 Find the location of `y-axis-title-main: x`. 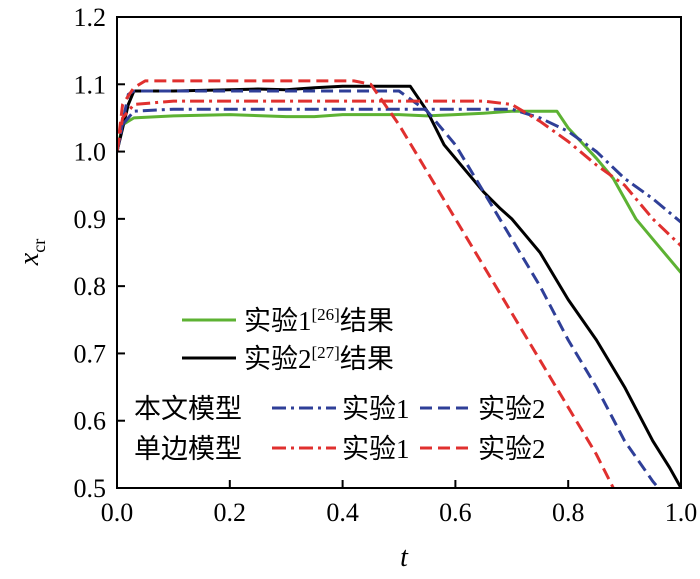

y-axis-title-main: x is located at coordinates (29, 259).